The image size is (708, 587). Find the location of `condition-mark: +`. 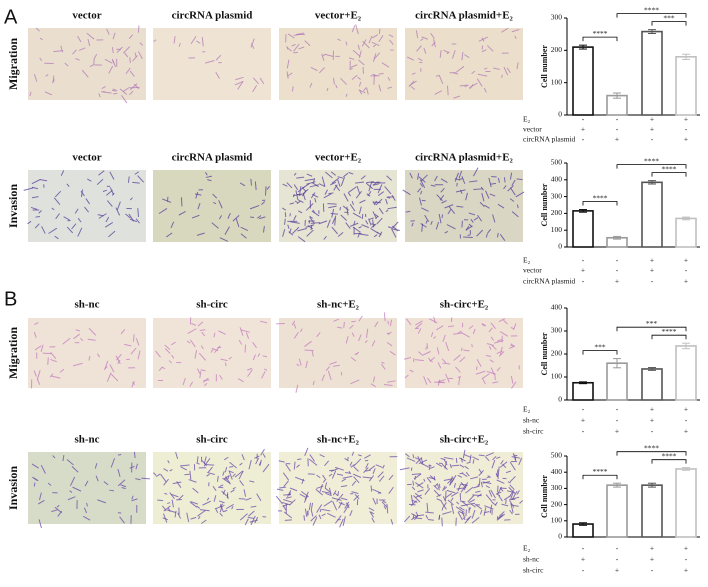

condition-mark: + is located at coordinates (652, 420).